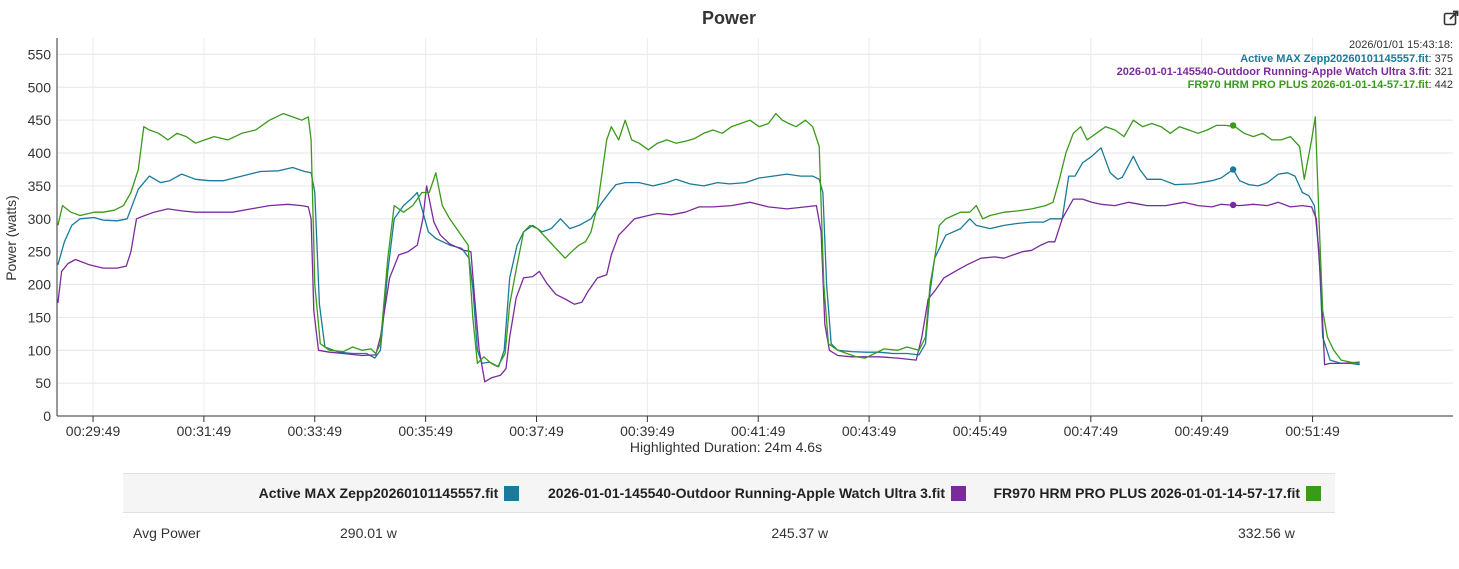 This screenshot has height=569, width=1459. Describe the element at coordinates (40, 87) in the screenshot. I see `y-tick-label: 500` at that location.